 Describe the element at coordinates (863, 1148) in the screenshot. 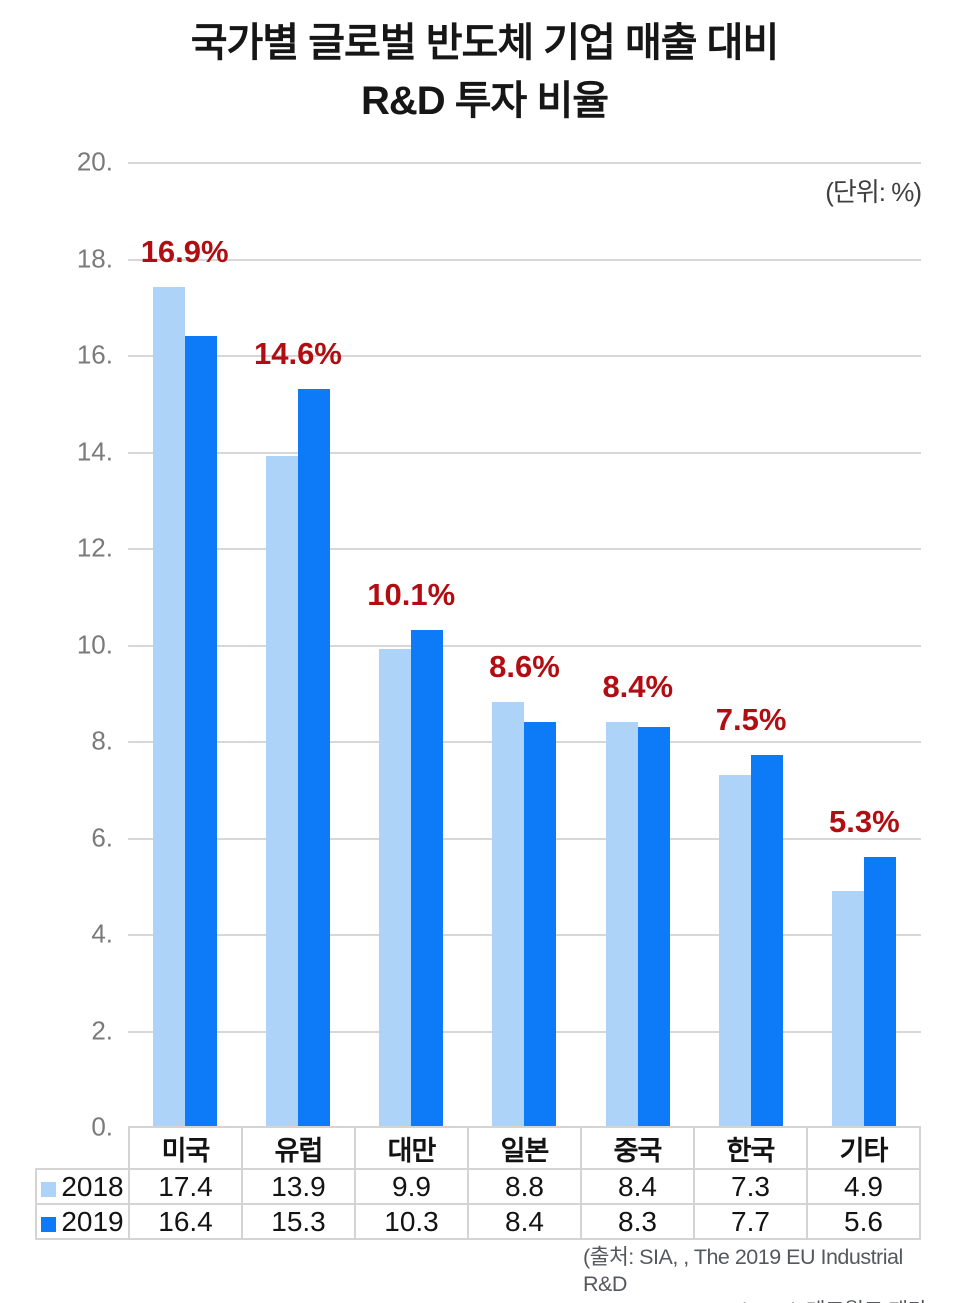

I see `column-header-기타: 기타` at that location.